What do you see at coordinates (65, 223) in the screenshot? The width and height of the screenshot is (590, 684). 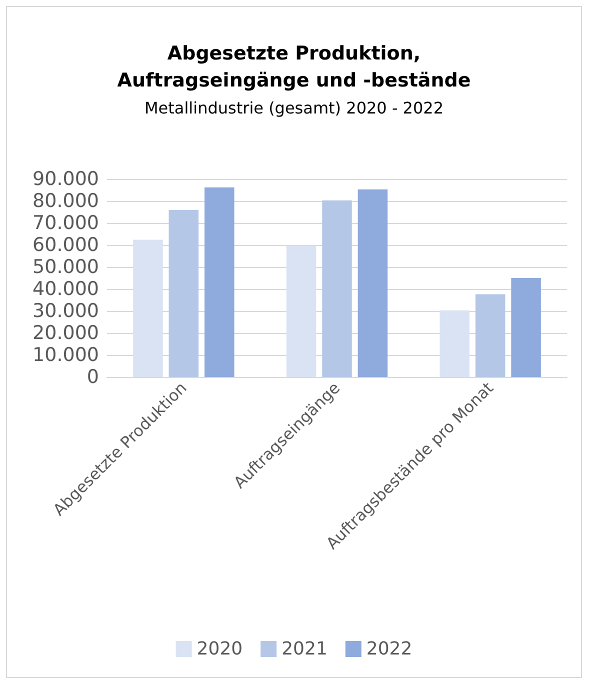 I see `y-tick-label: 70.000` at bounding box center [65, 223].